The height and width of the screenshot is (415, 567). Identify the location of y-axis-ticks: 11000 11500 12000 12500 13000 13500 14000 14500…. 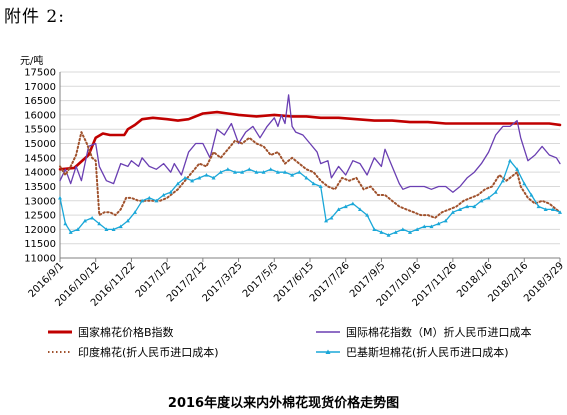
(40, 166).